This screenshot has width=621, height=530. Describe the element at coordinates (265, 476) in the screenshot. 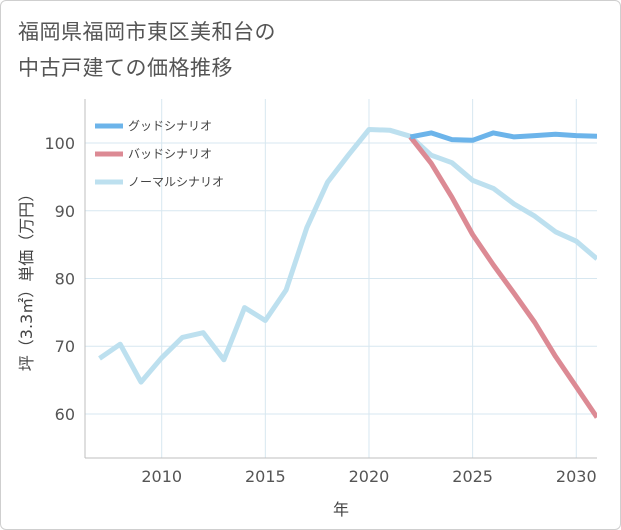

I see `x-tick-label: 2015` at that location.